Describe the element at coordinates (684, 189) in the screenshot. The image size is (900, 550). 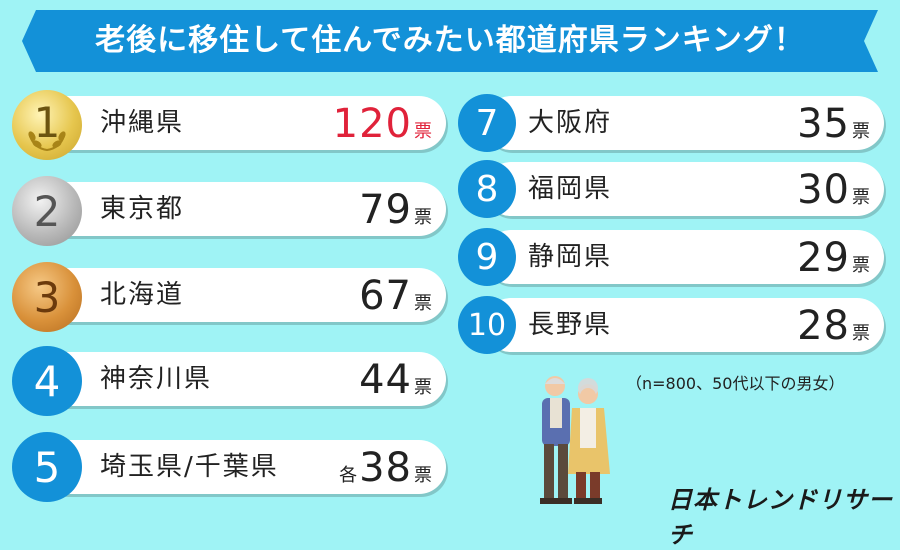
I see `ranking-row-8: 福岡県 30 票` at that location.